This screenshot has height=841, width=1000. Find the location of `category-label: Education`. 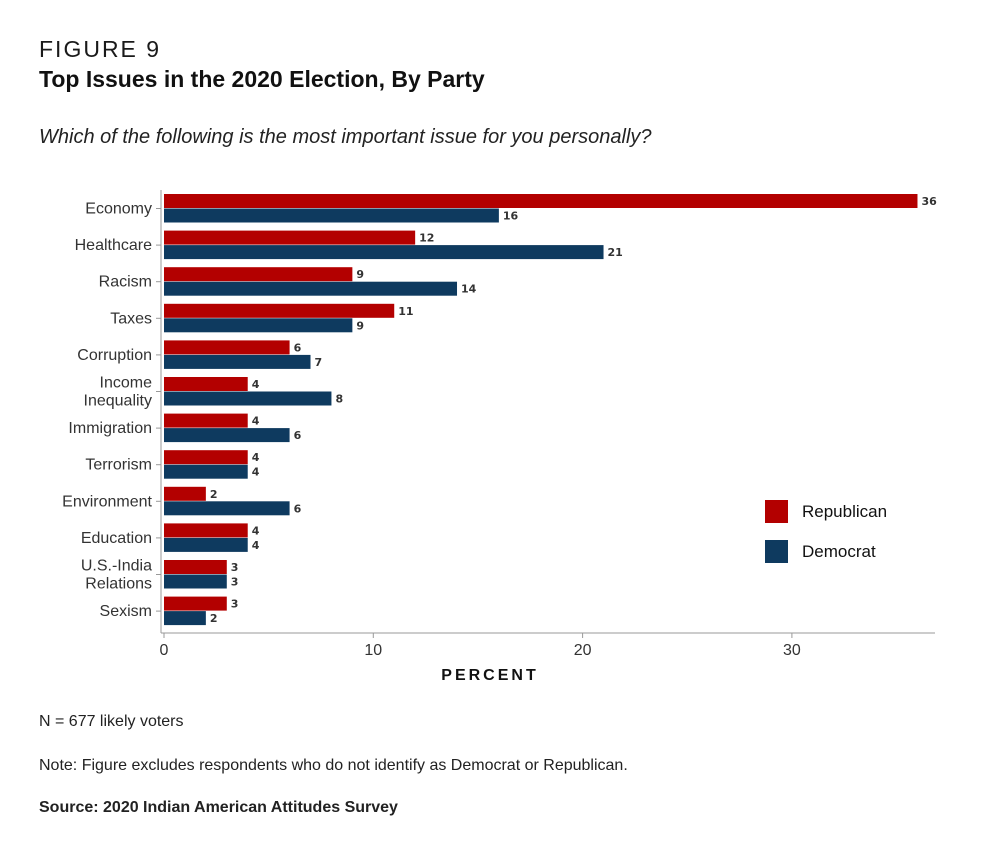

category-label: Education is located at coordinates (116, 538).